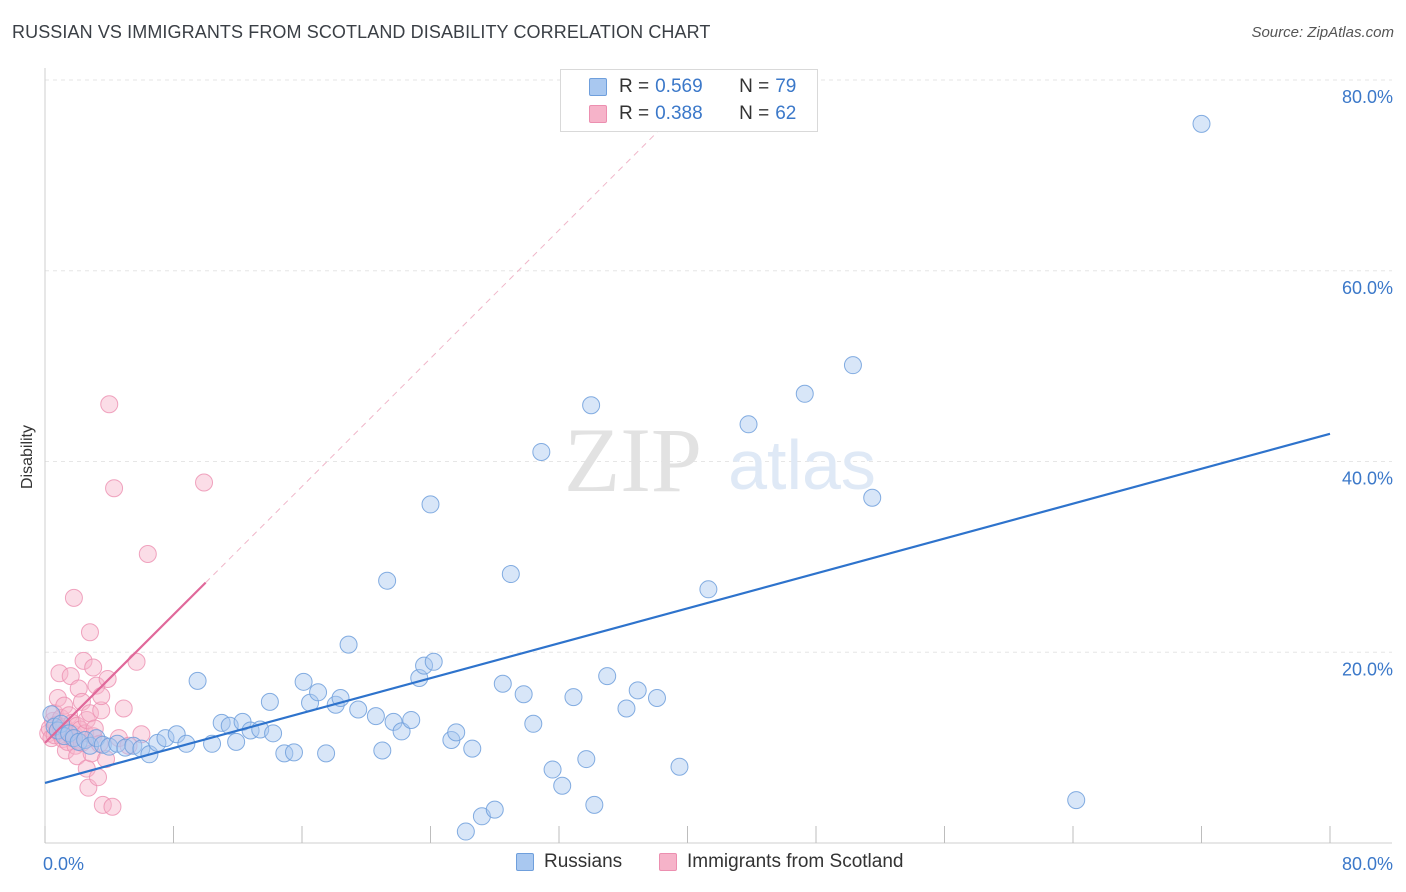 This screenshot has width=1406, height=892. What do you see at coordinates (786, 113) in the screenshot?
I see `legend-n-value: 62` at bounding box center [786, 113].